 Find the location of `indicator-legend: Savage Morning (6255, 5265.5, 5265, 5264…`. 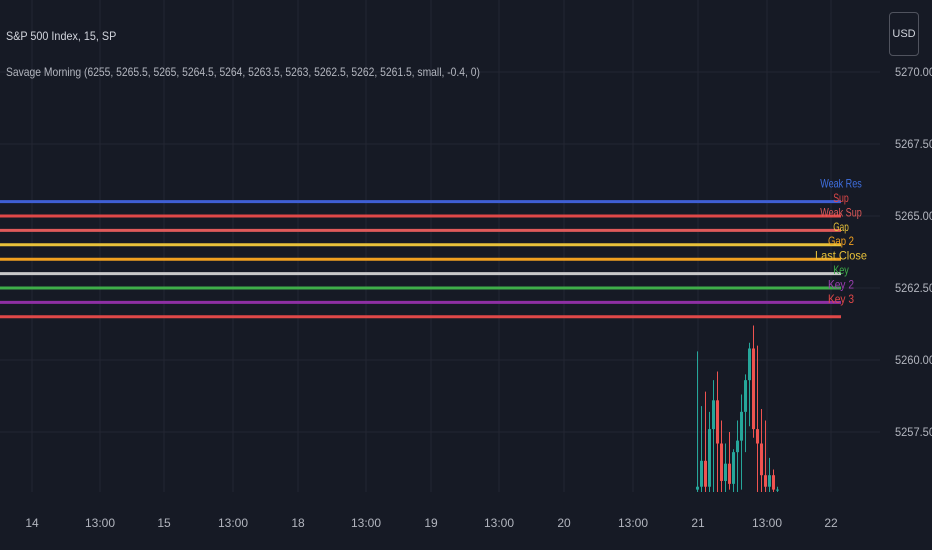

indicator-legend: Savage Morning (6255, 5265.5, 5265, 5264… is located at coordinates (243, 72).